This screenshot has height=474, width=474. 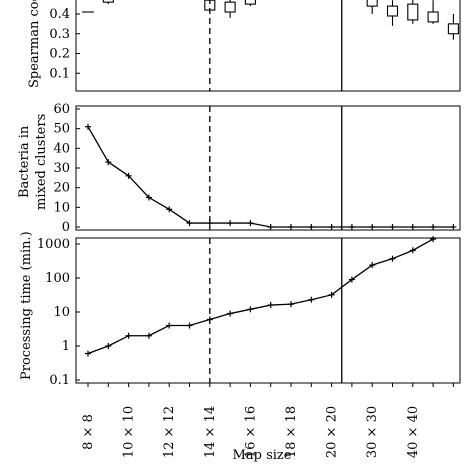 I want to click on p2-ytick-label: 30, so click(x=61, y=168).